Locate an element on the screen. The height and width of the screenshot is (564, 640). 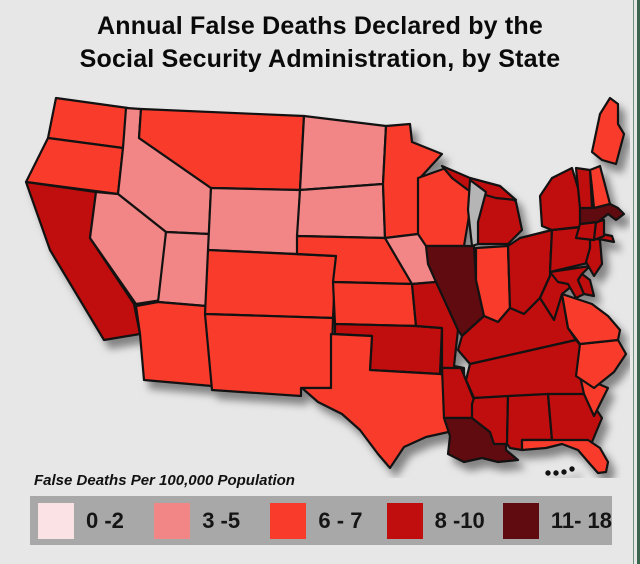
legend-item-1: 3 -5 is located at coordinates (204, 520).